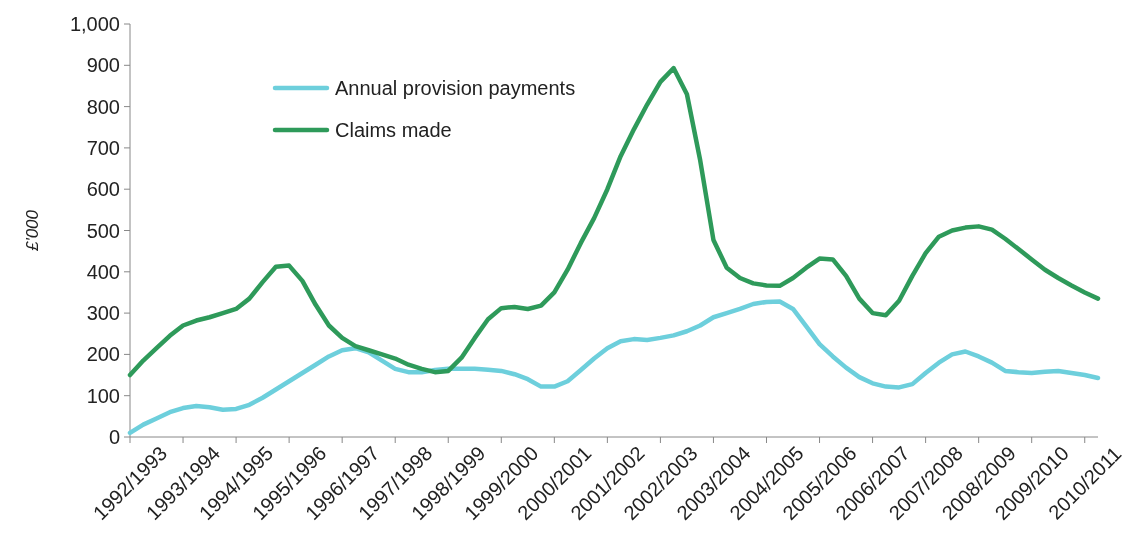  What do you see at coordinates (393, 130) in the screenshot?
I see `legend-label: Claims made` at bounding box center [393, 130].